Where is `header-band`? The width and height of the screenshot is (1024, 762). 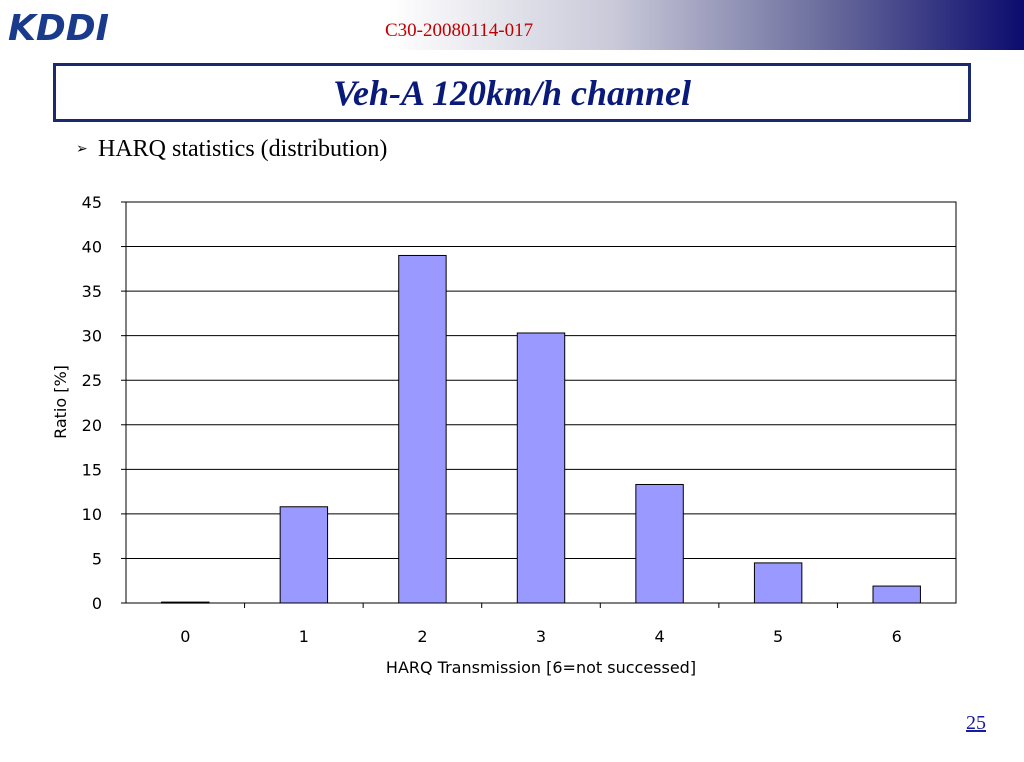 header-band is located at coordinates (512, 25).